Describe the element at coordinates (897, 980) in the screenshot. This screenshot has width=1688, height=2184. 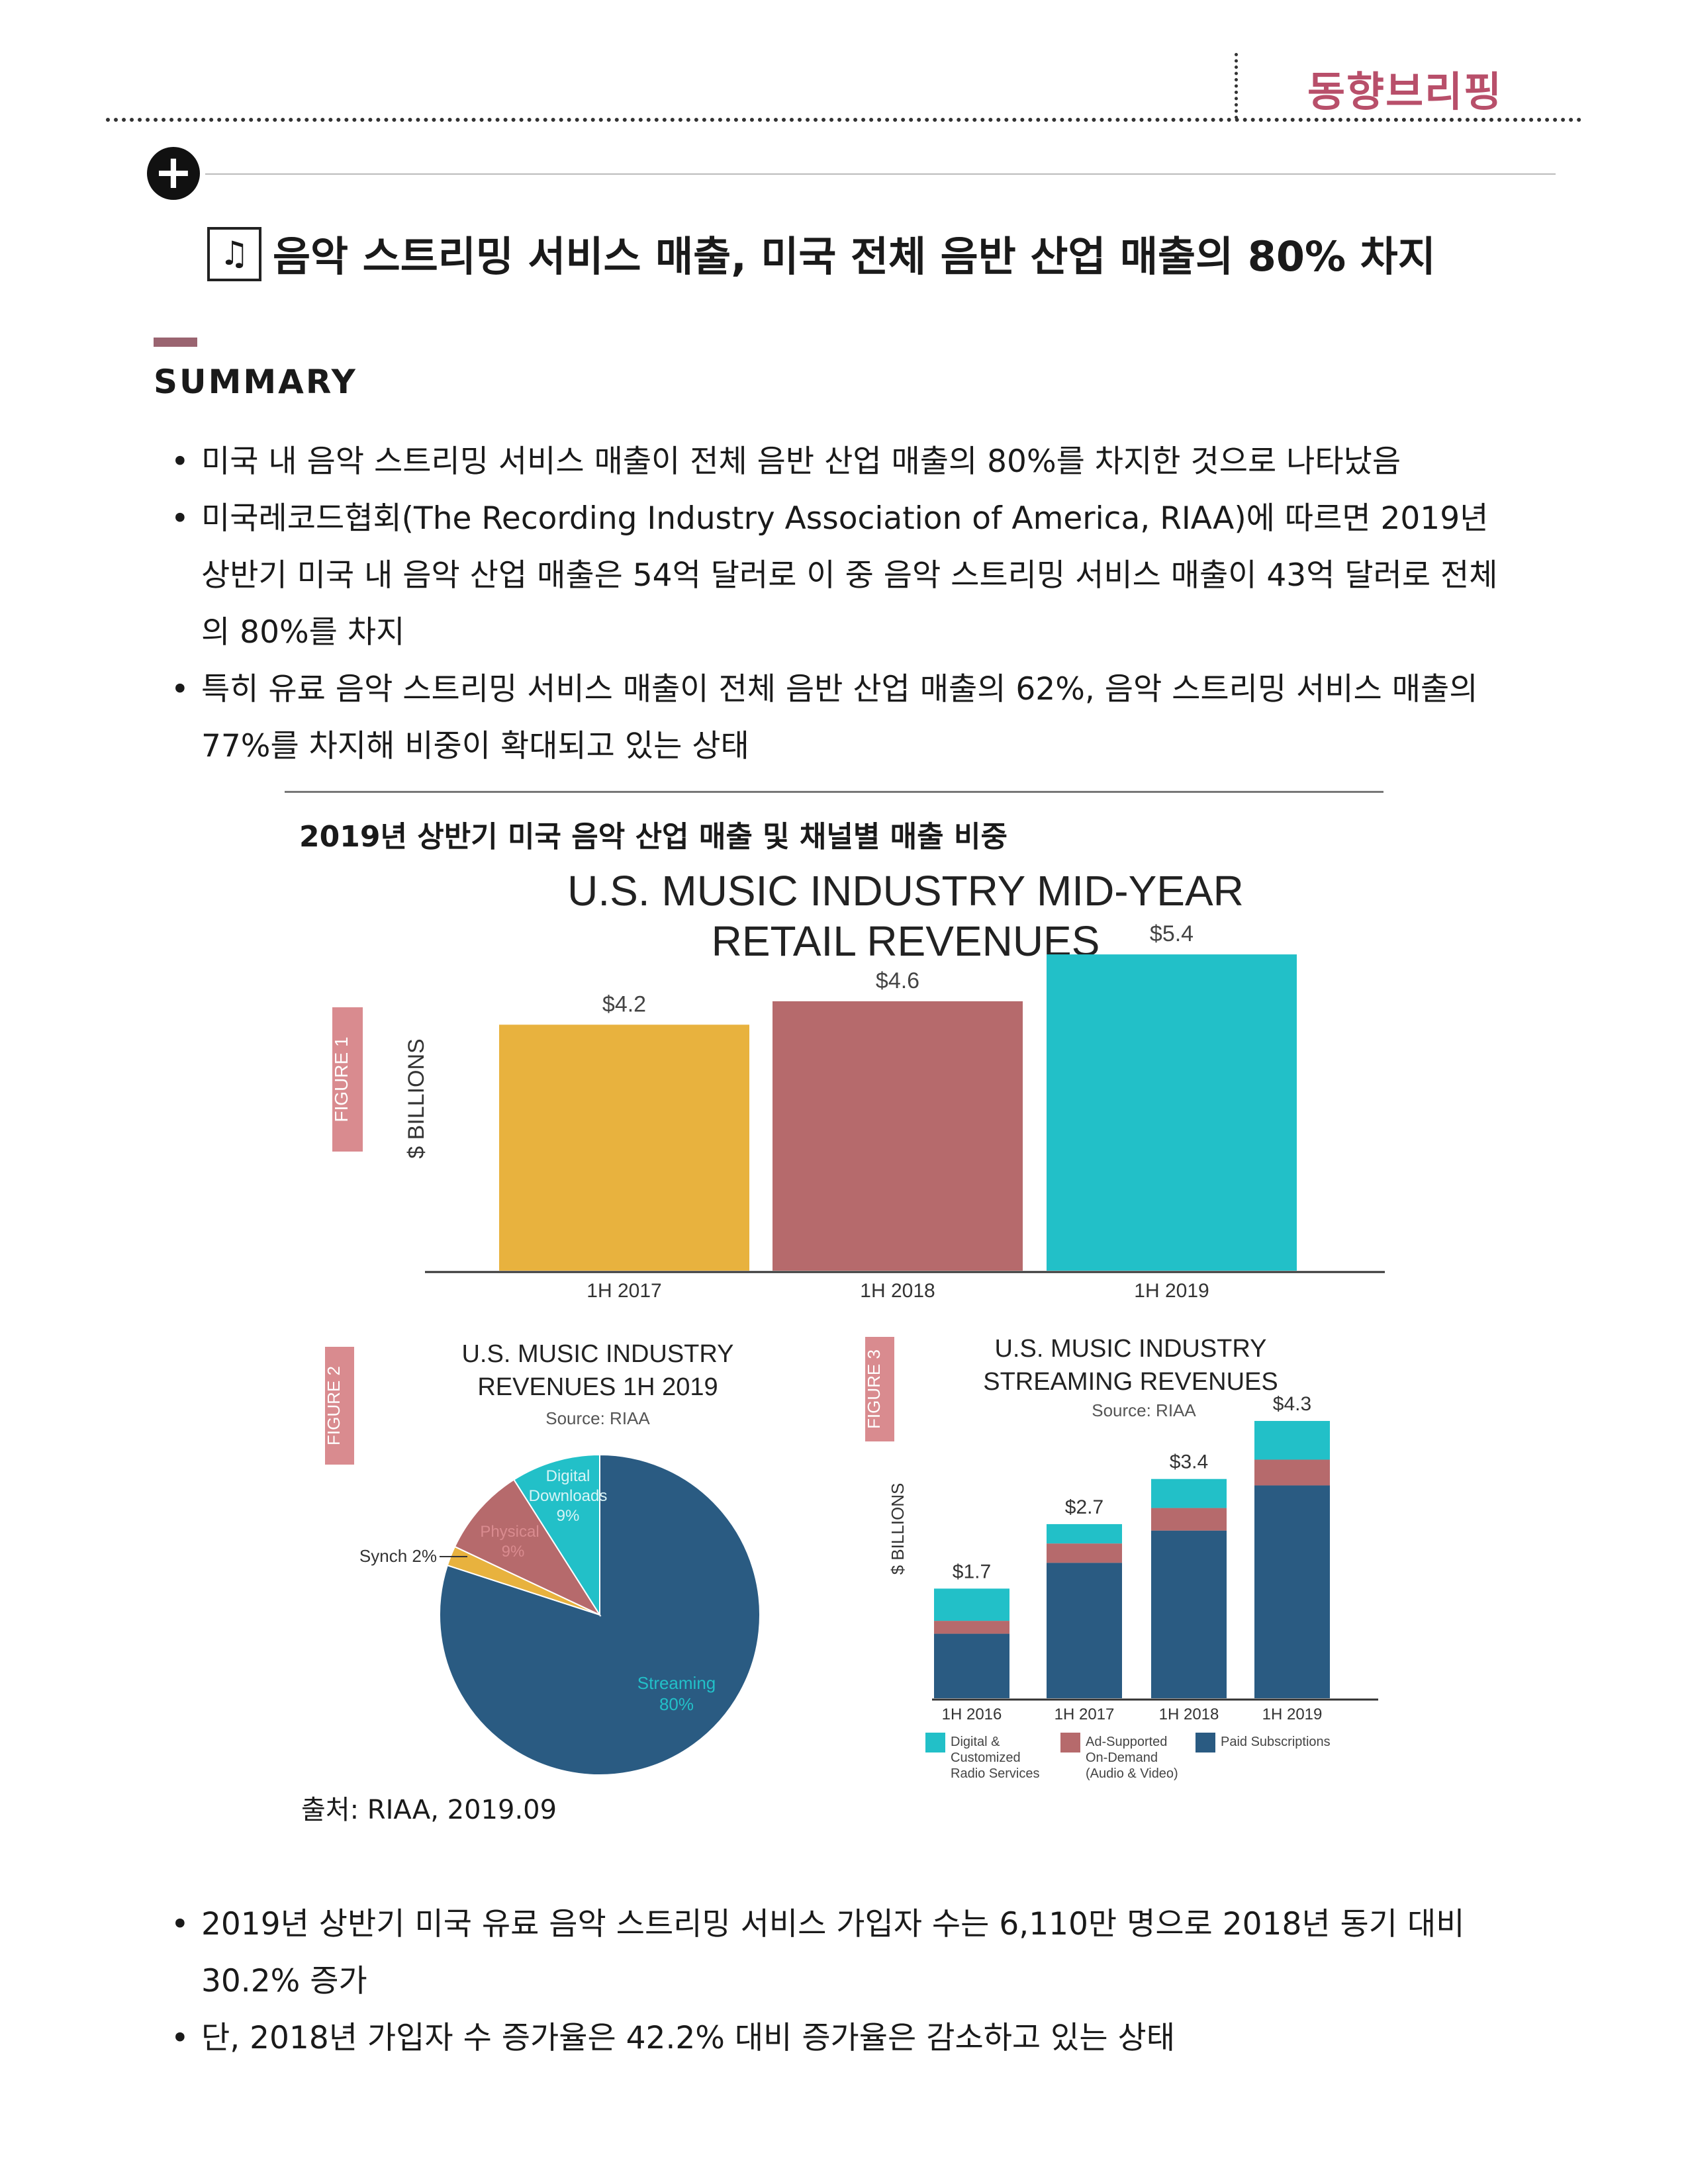
I see `bar-value-label: $4.6` at that location.